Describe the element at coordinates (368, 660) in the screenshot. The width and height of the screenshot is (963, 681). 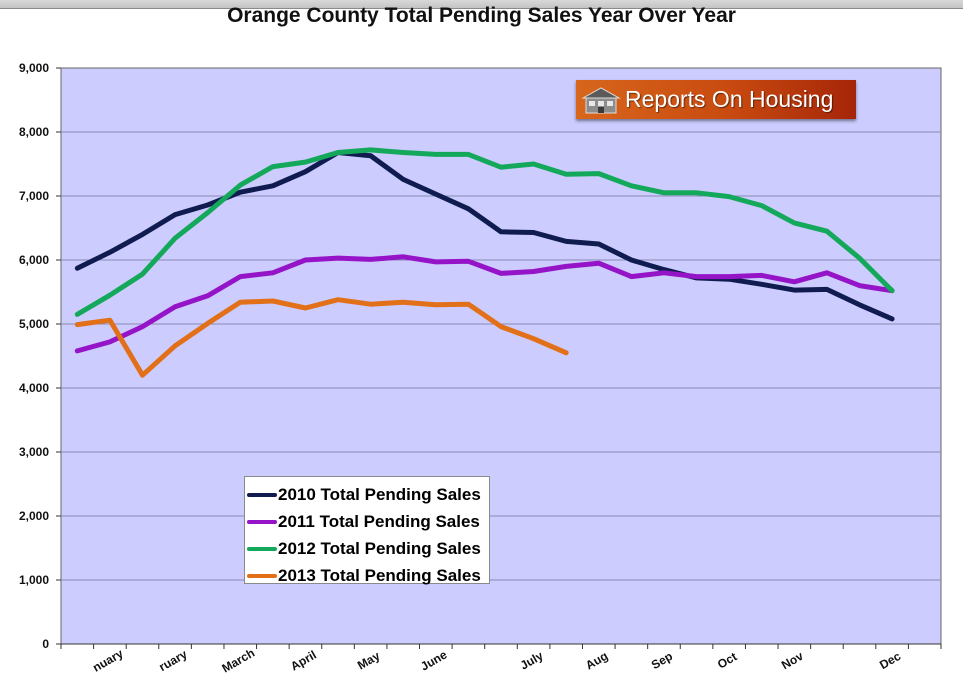
I see `x-tick-label: May` at that location.